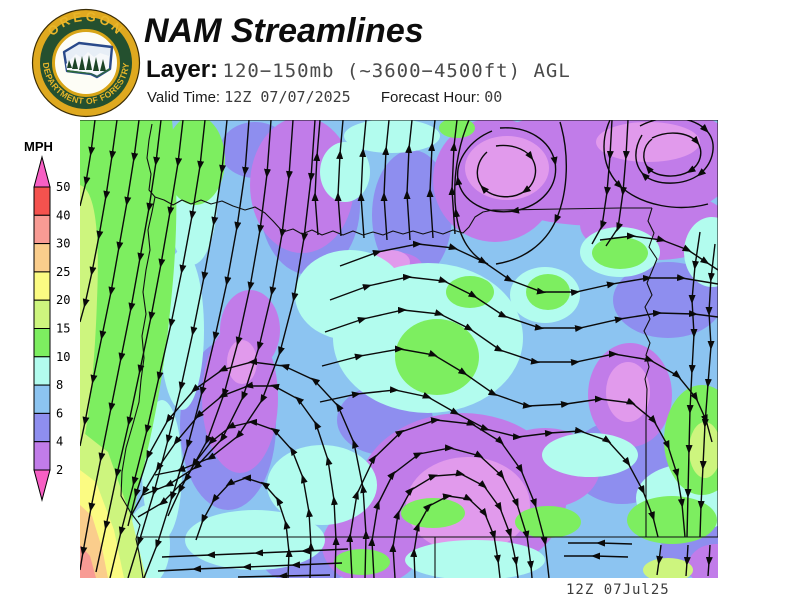  What do you see at coordinates (59, 470) in the screenshot?
I see `svg-text: 2` at bounding box center [59, 470].